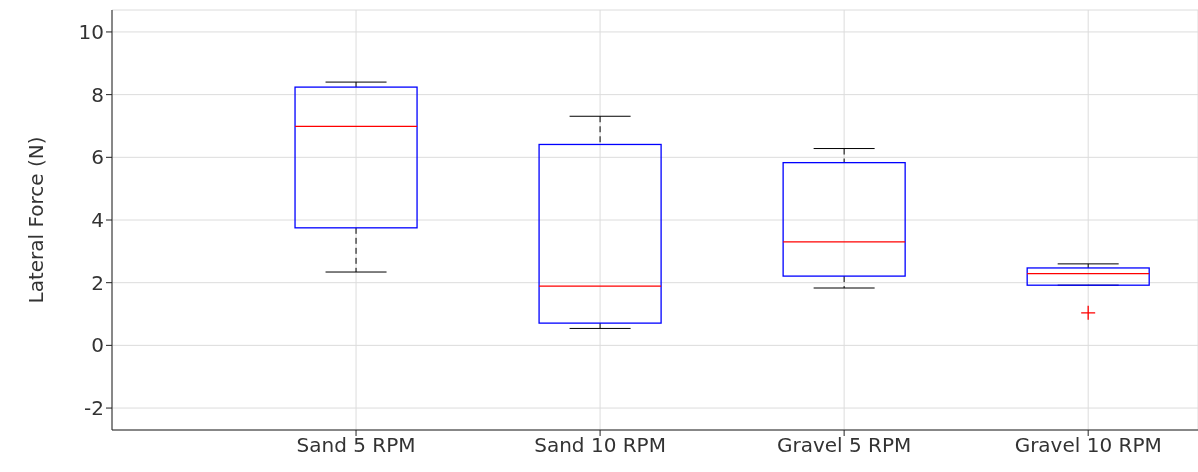 The image size is (1198, 472). What do you see at coordinates (97, 157) in the screenshot?
I see `y-tick-label: 6` at bounding box center [97, 157].